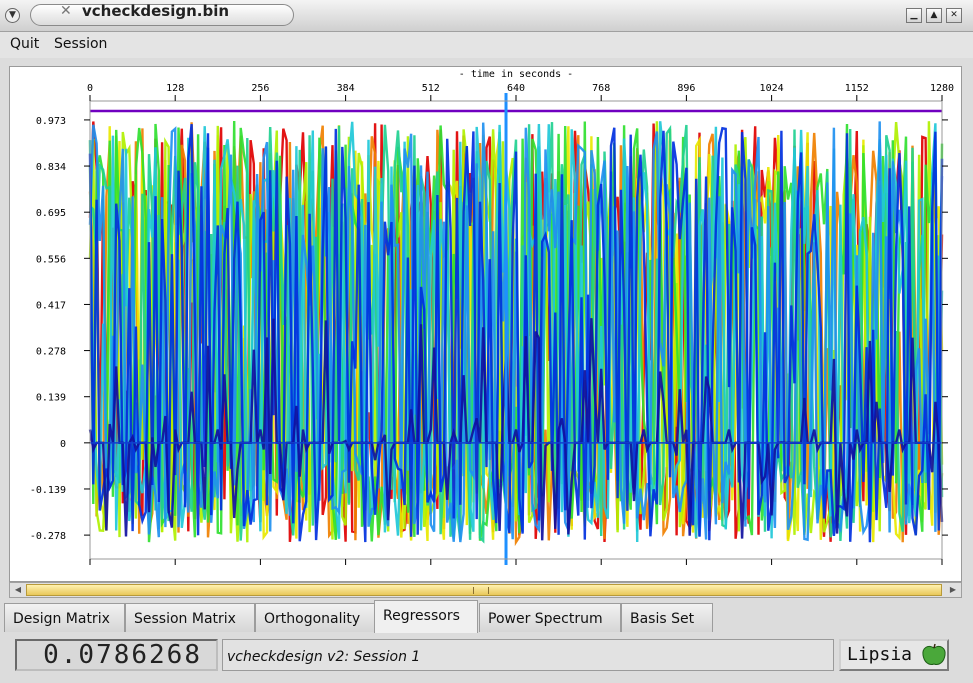 The image size is (973, 683). I want to click on window-title-pill, so click(162, 15).